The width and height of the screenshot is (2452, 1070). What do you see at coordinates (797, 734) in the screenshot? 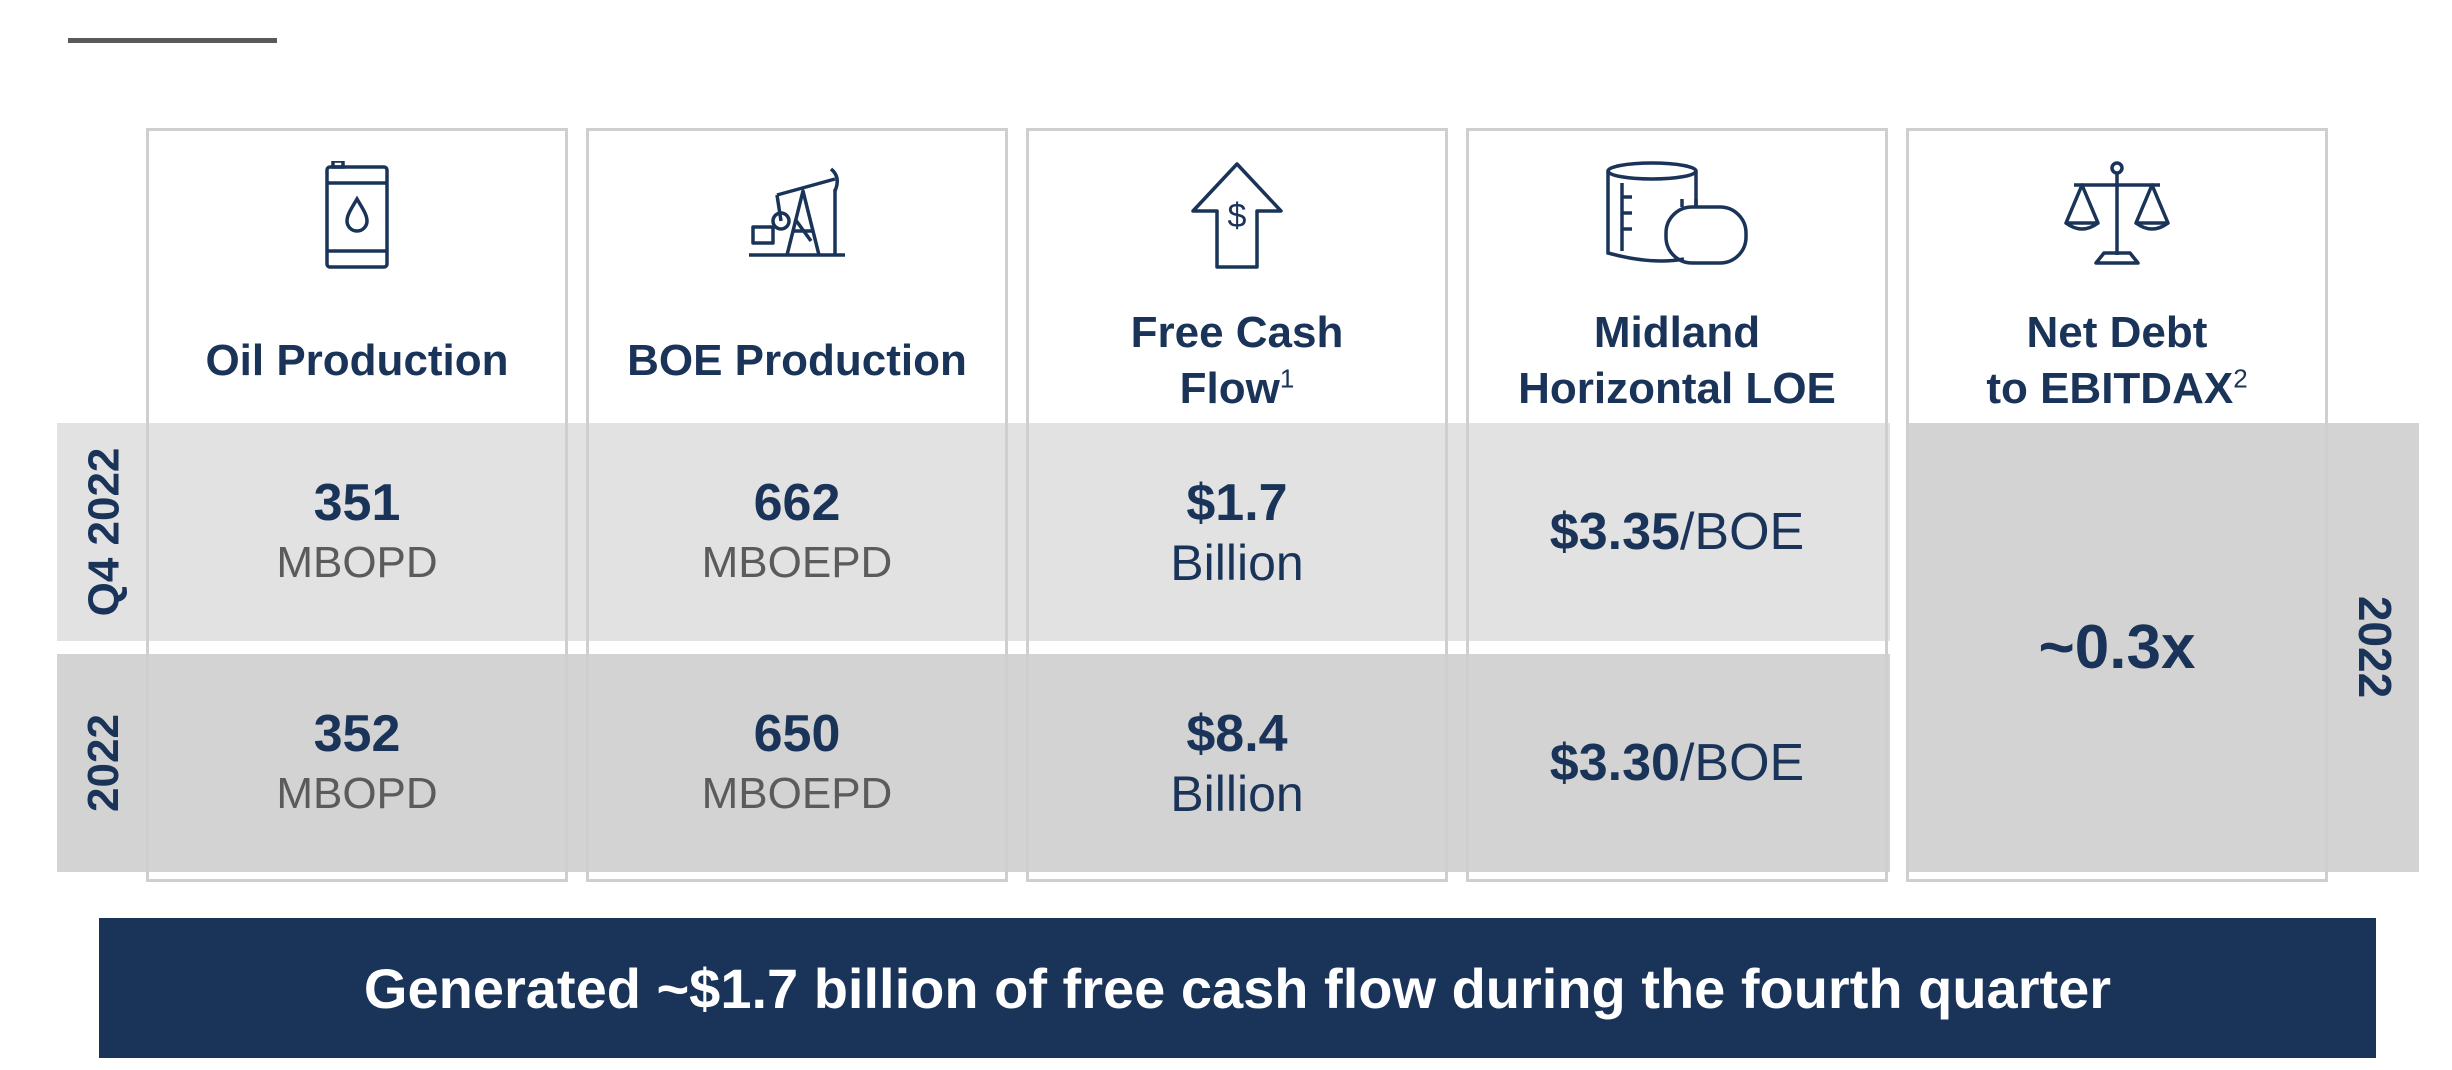
I see `metric-value: 650` at bounding box center [797, 734].